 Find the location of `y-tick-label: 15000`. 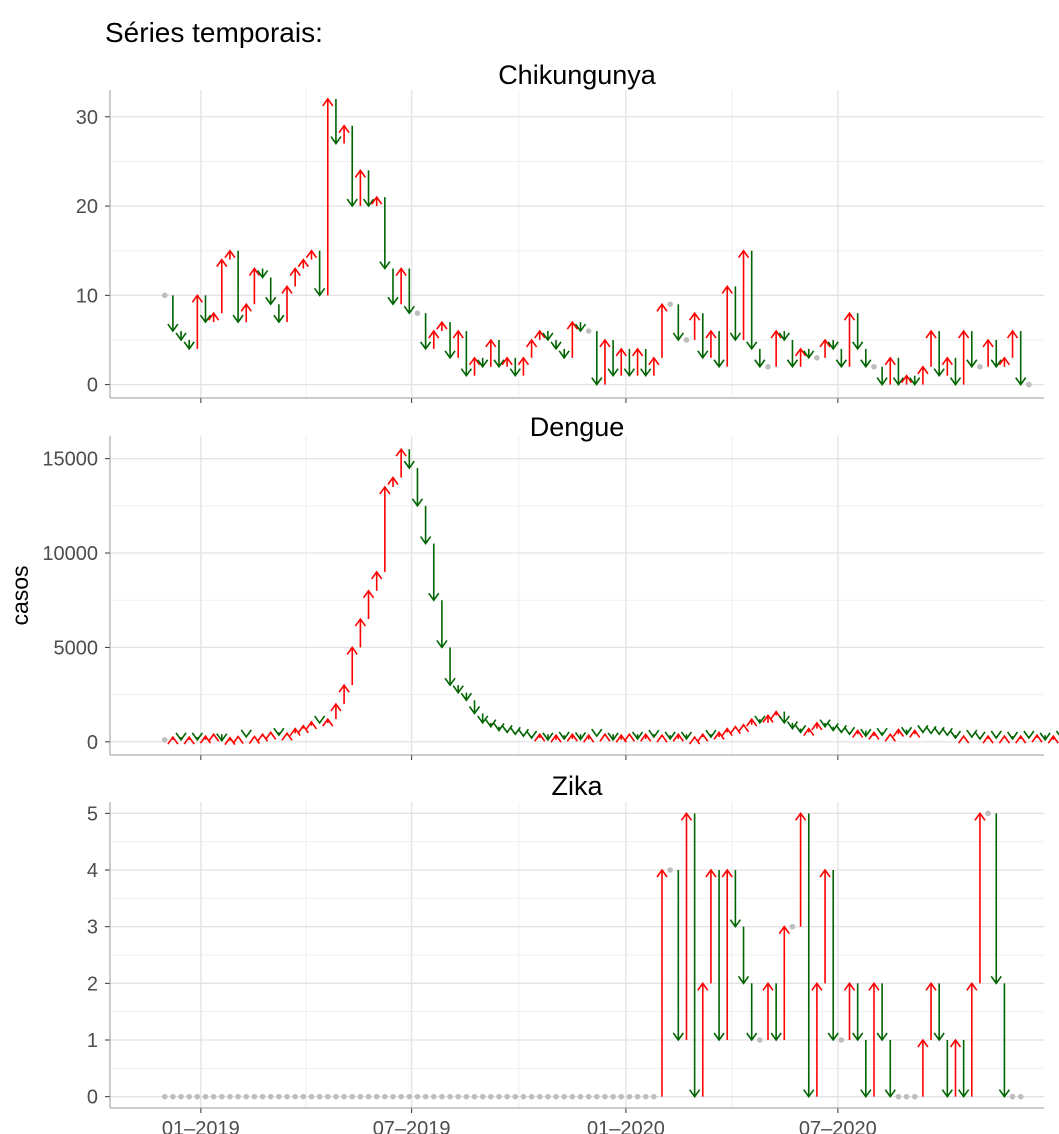

y-tick-label: 15000 is located at coordinates (70, 460).